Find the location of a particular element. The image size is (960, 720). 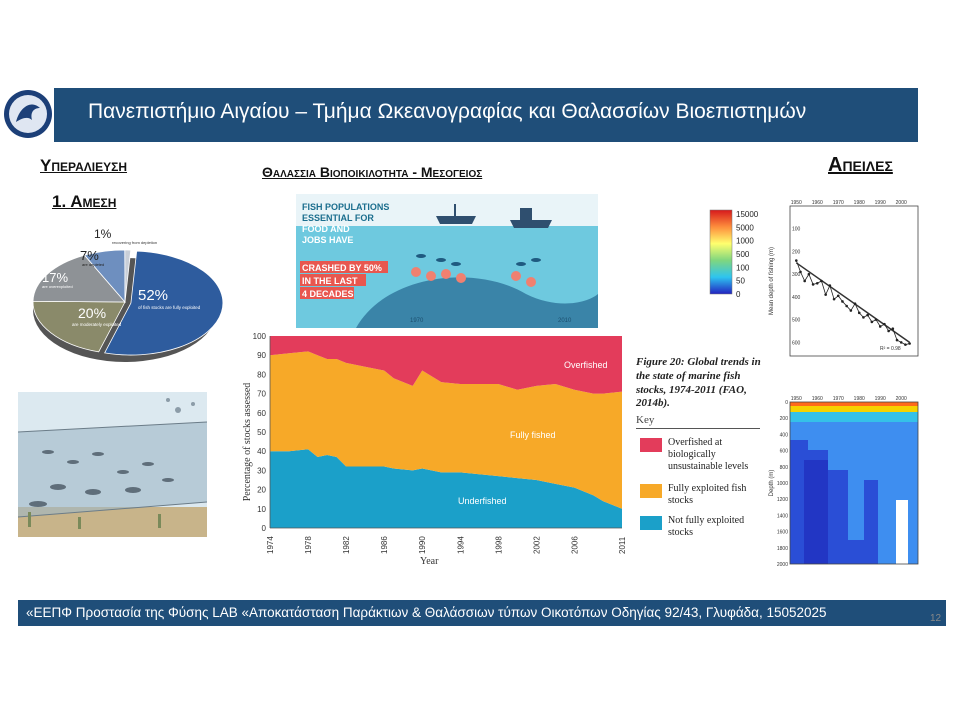

heatmap-ytick: 400 is located at coordinates (784, 435).